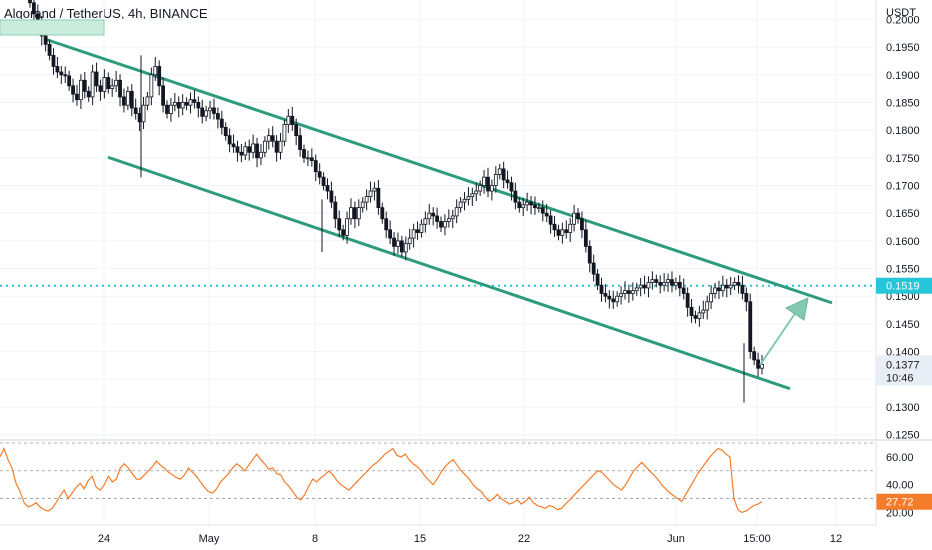 The width and height of the screenshot is (932, 550). Describe the element at coordinates (903, 131) in the screenshot. I see `price-tick-label: 0.1800` at that location.